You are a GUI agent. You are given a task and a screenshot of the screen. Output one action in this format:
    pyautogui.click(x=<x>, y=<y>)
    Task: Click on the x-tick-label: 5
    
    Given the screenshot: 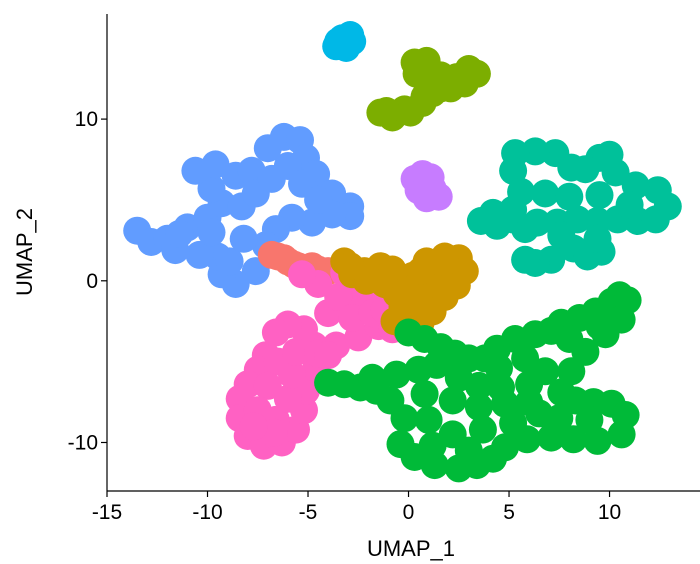 What is the action you would take?
    pyautogui.click(x=509, y=512)
    